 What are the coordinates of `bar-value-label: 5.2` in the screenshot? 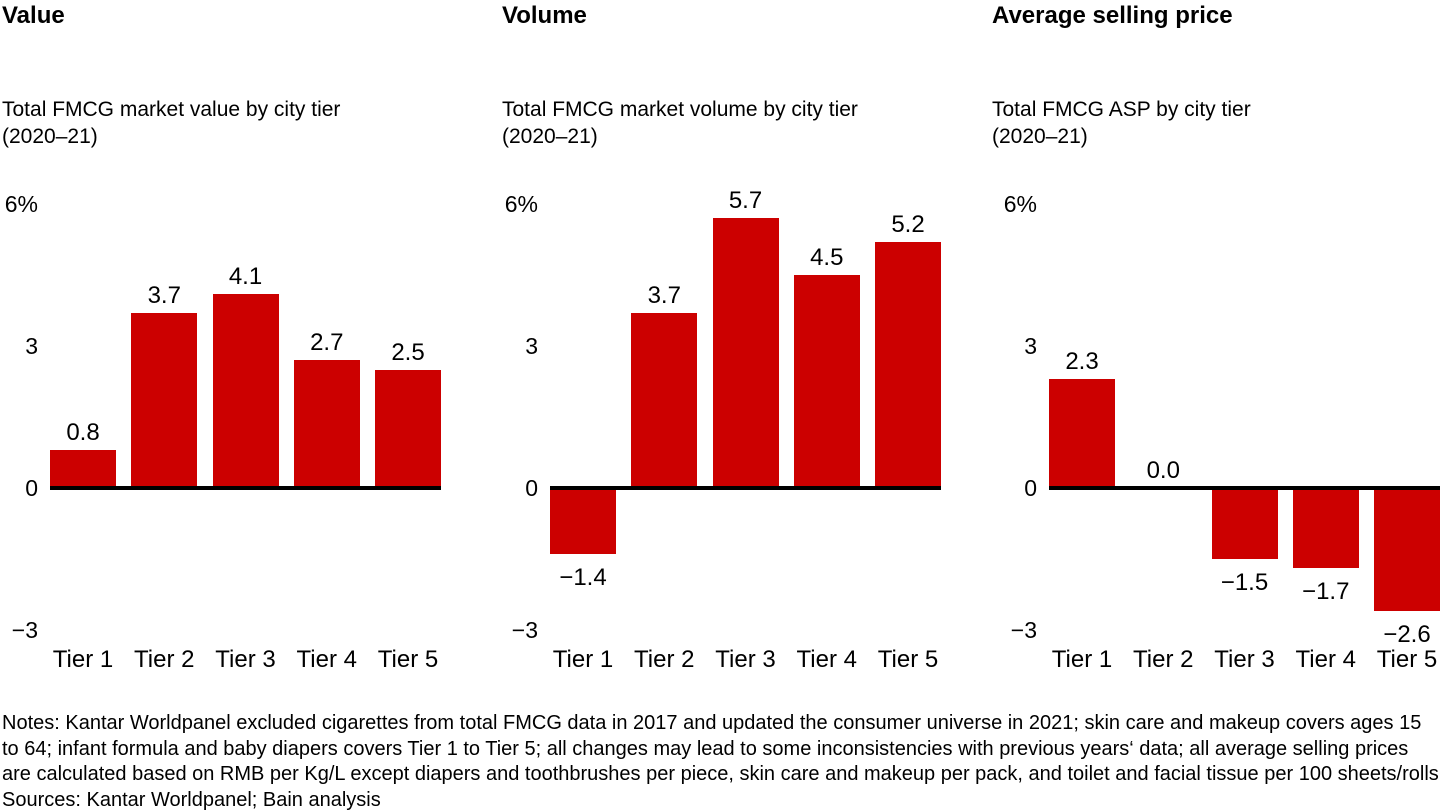 It's located at (908, 225).